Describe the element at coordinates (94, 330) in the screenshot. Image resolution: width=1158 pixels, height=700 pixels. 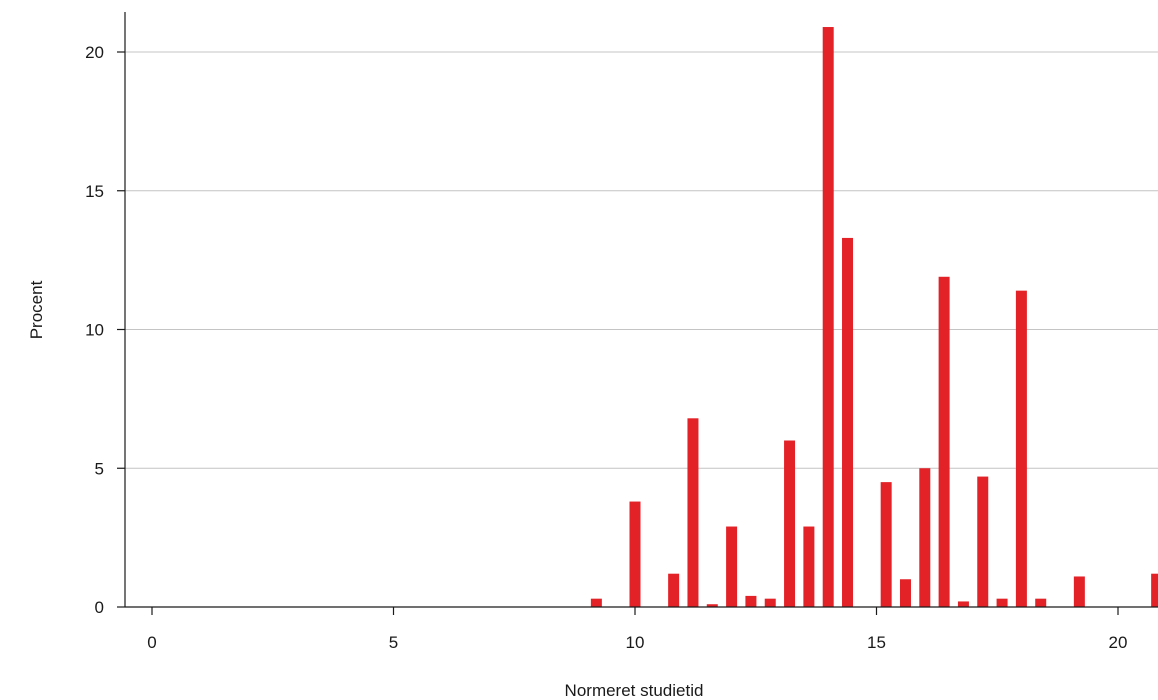
I see `y-tick-label: 10` at that location.